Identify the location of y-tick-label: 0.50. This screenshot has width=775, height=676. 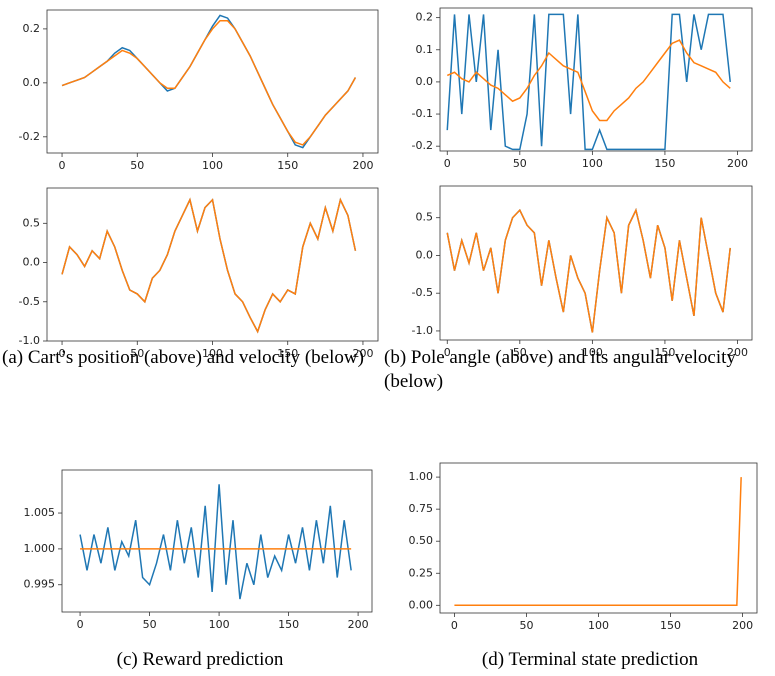
(421, 540).